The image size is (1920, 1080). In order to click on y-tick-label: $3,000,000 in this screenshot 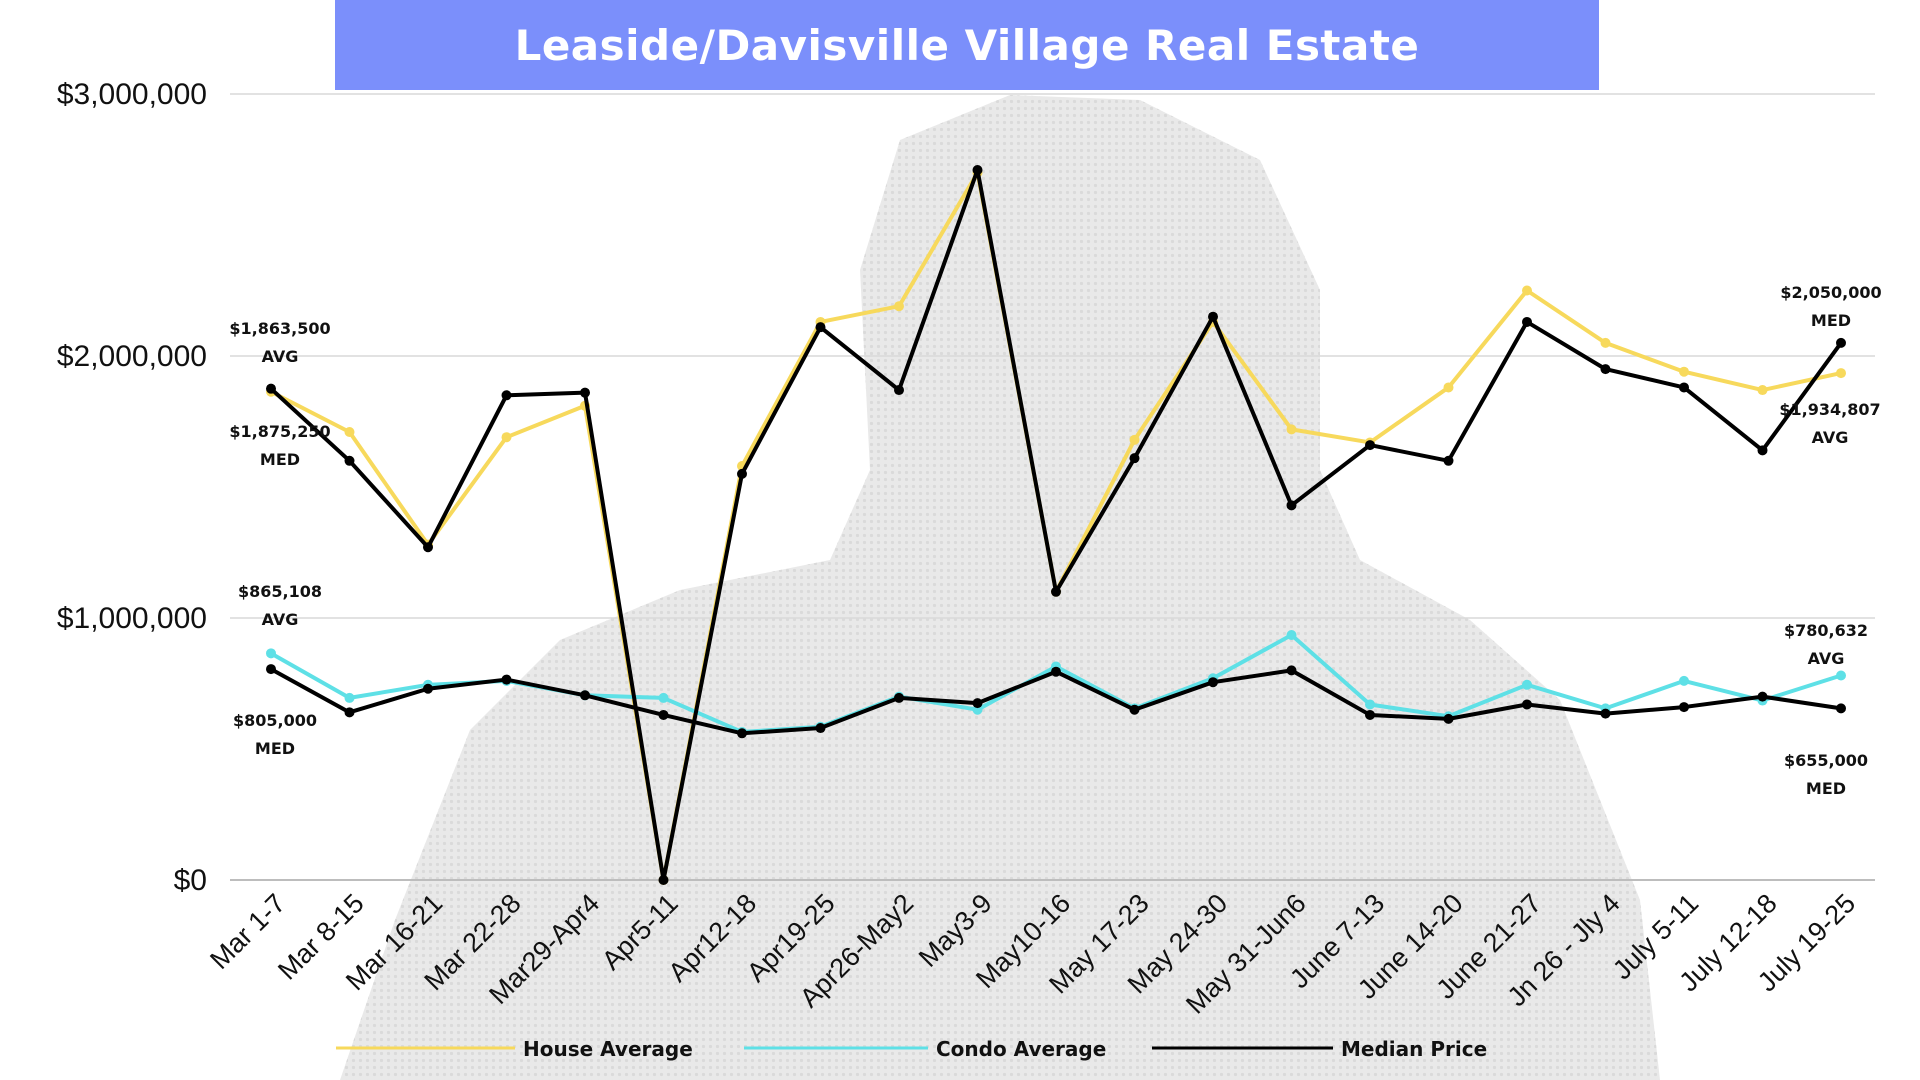, I will do `click(132, 94)`.